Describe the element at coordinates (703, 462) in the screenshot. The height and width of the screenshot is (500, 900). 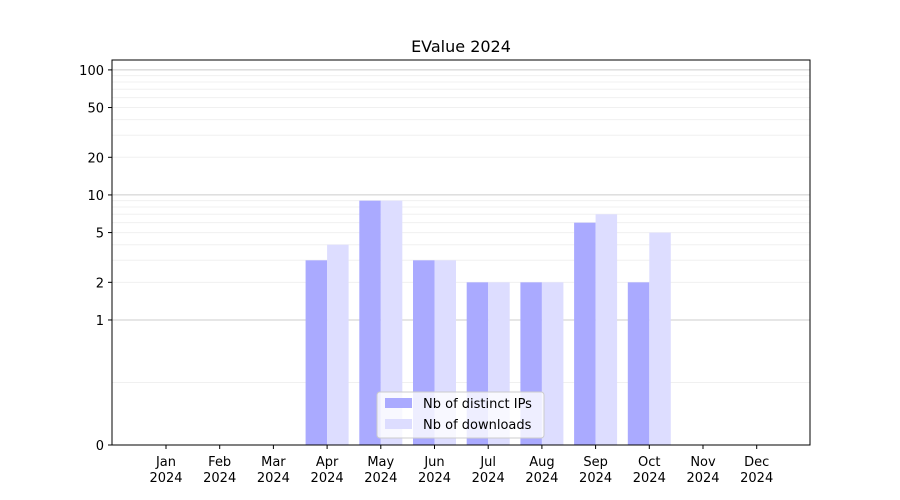
I see `x-tick-label: Nov` at that location.